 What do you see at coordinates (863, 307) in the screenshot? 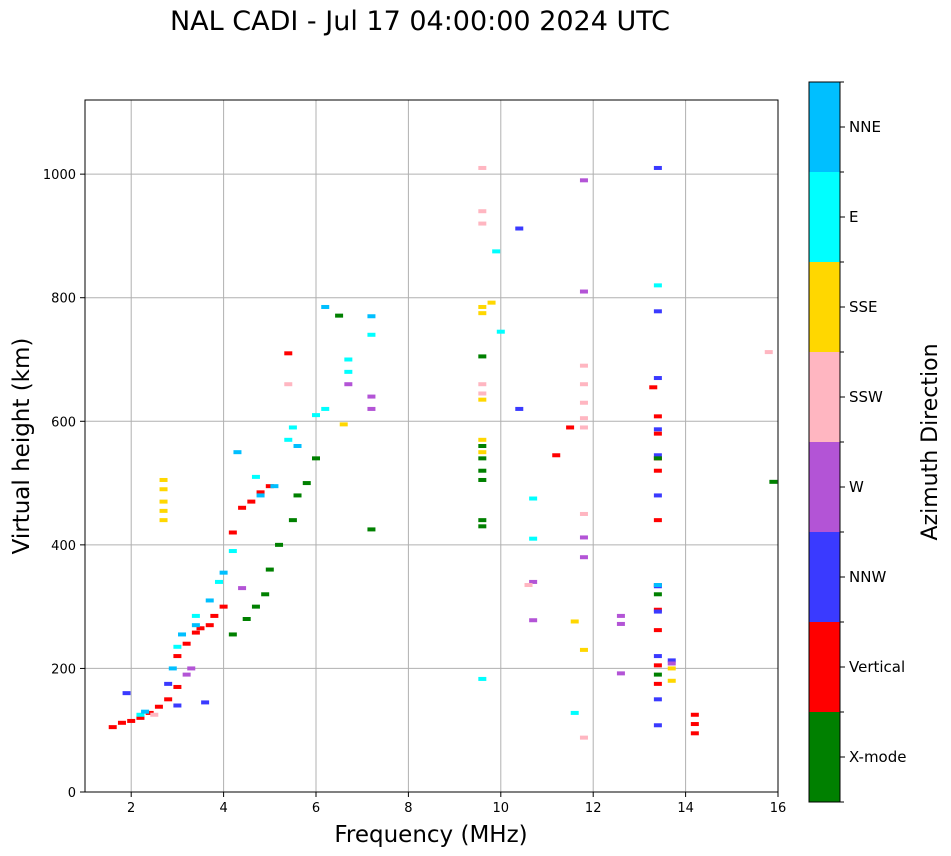
I see `colorbar-tick-label: SSE` at bounding box center [863, 307].